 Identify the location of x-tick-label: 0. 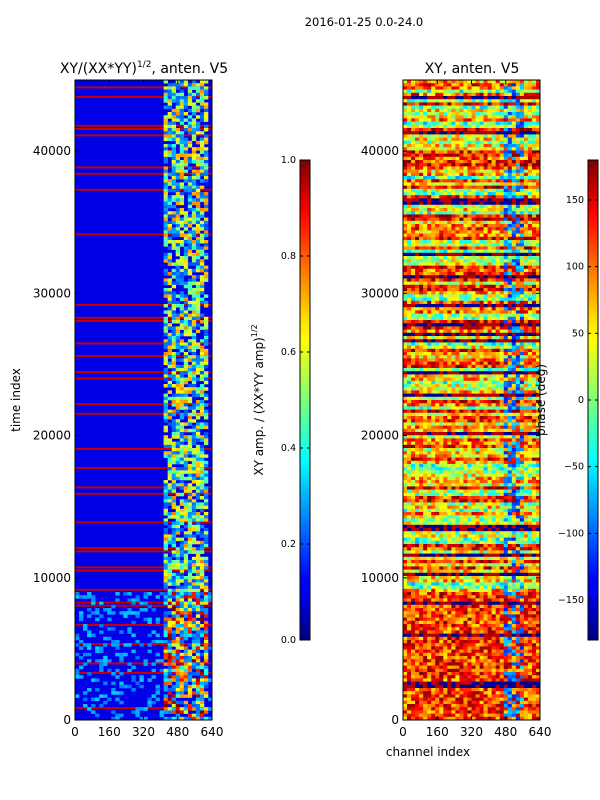
(75, 732).